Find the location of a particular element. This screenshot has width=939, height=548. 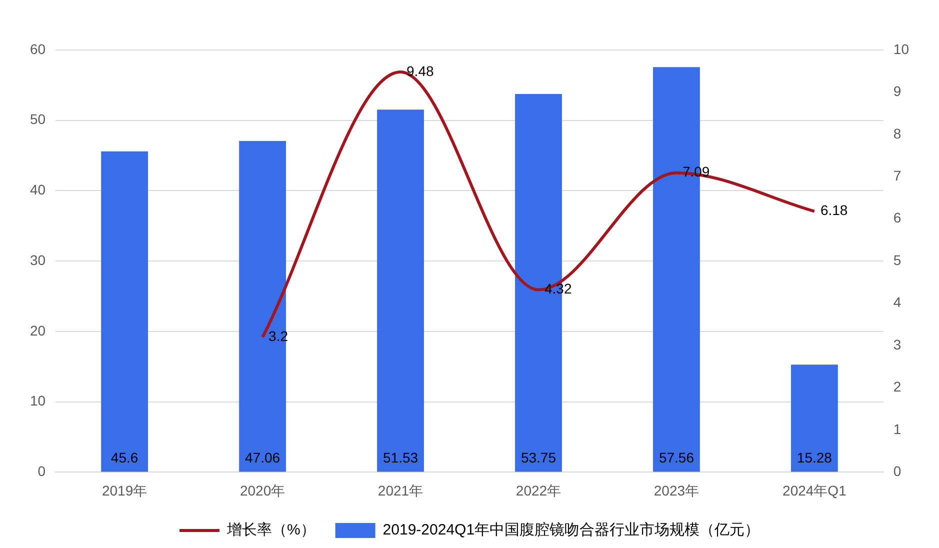

x-tick-label: 2024年Q1 is located at coordinates (814, 490).